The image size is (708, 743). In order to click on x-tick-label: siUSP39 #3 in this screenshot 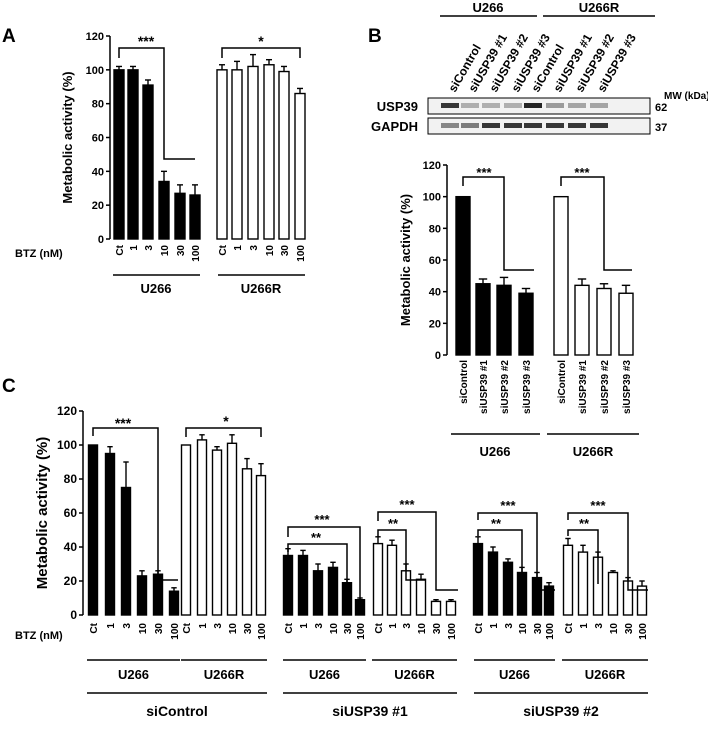, I will do `click(527, 387)`.